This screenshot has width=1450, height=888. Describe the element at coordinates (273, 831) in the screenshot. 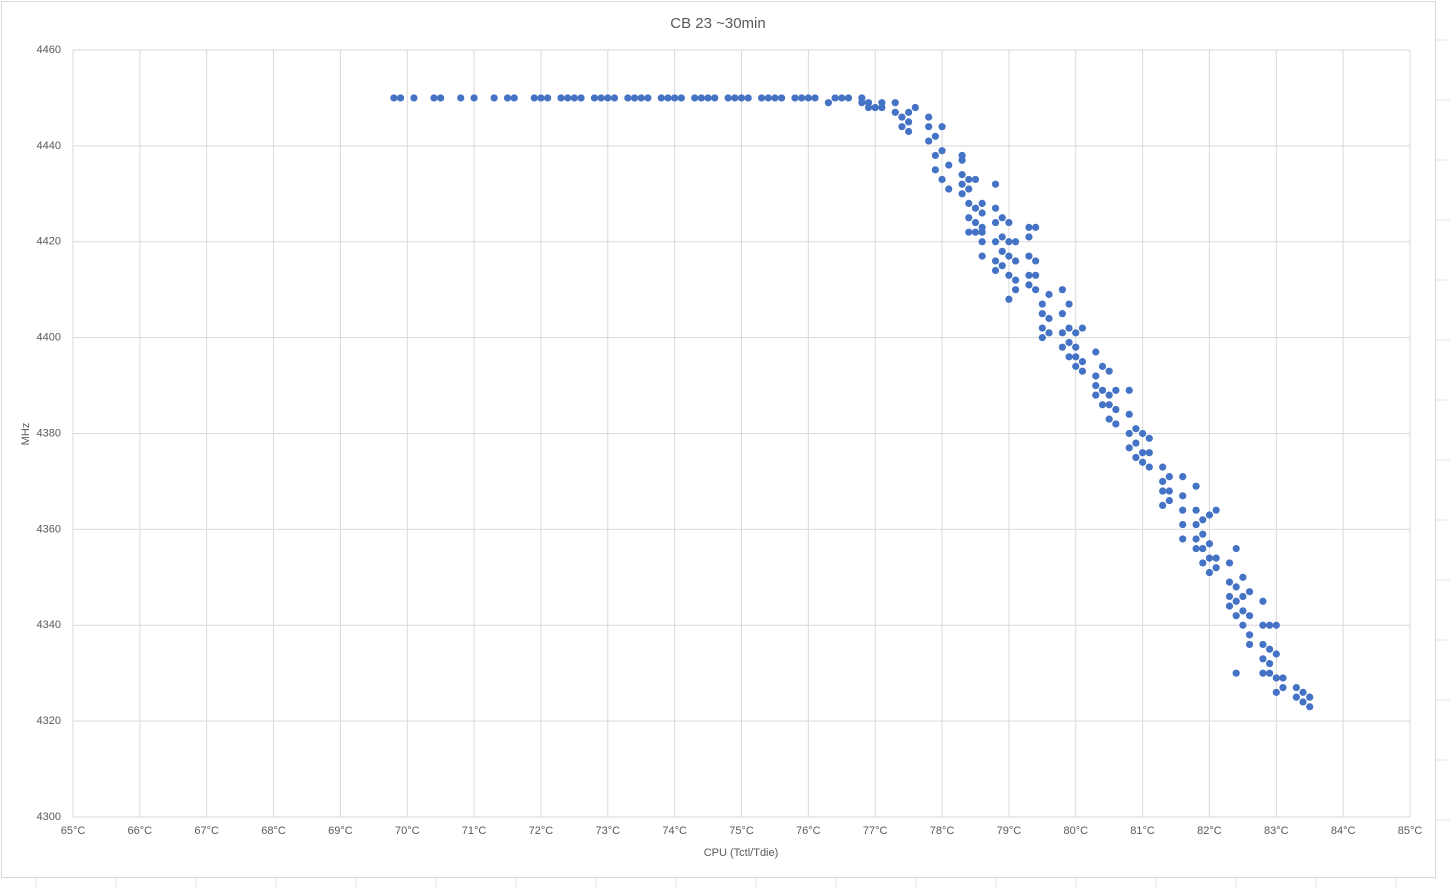

I see `x-tick-label: 68°C` at that location.